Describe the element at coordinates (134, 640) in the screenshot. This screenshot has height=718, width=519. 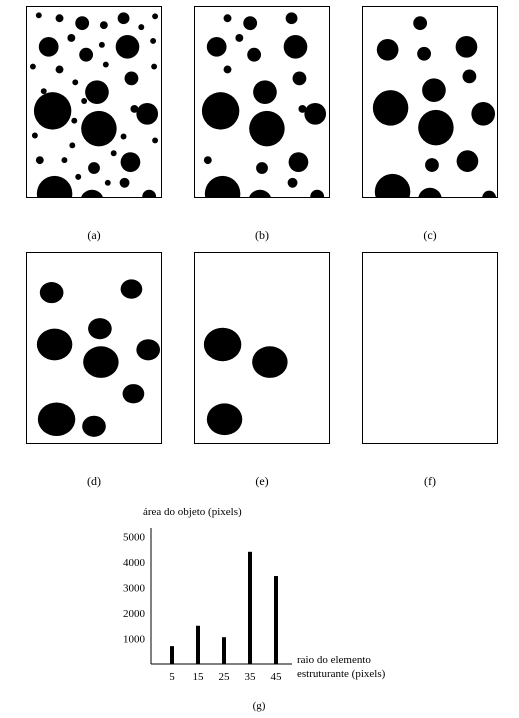
I see `y-tick-label: 1000` at that location.